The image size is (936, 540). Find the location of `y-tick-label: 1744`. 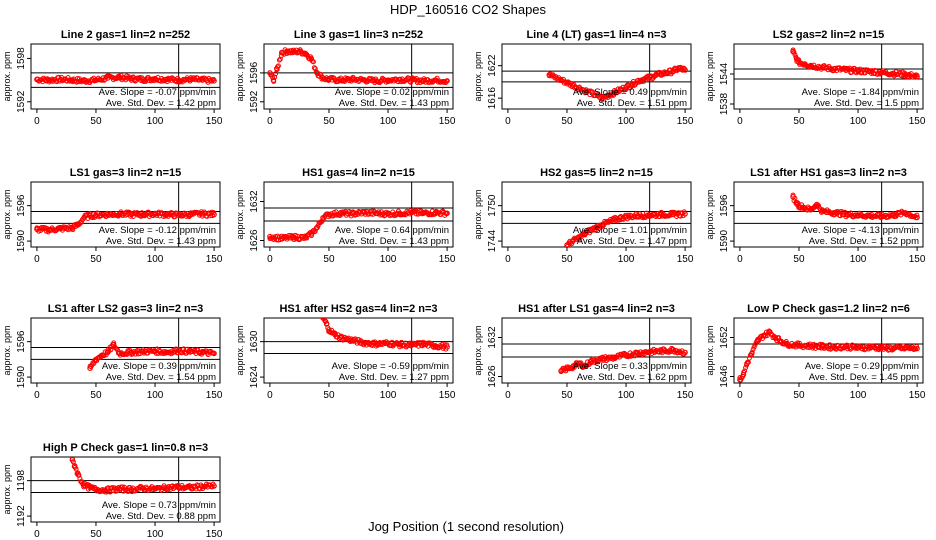

y-tick-label: 1744 is located at coordinates (492, 241).